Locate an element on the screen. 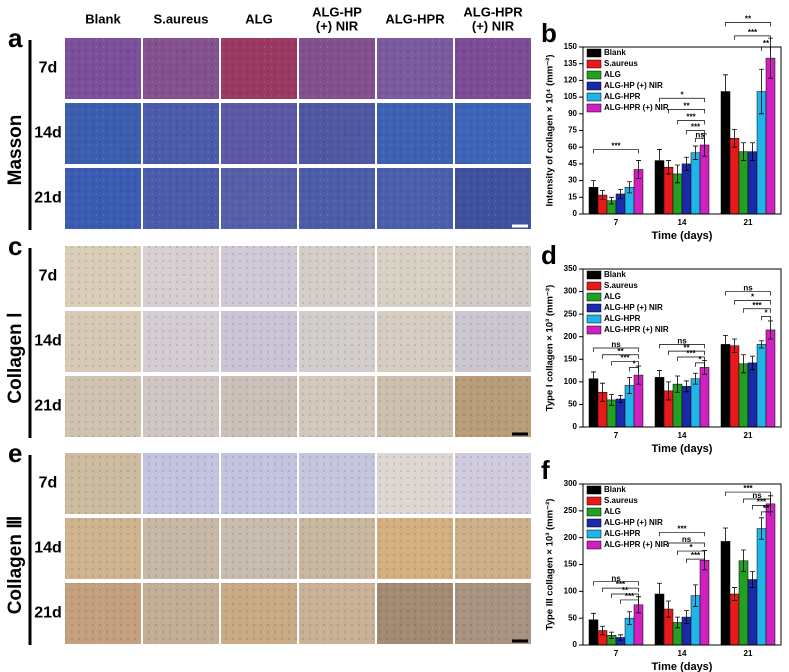 This screenshot has height=672, width=789. row-group-label: Collagen Ⅰ is located at coordinates (15, 357).